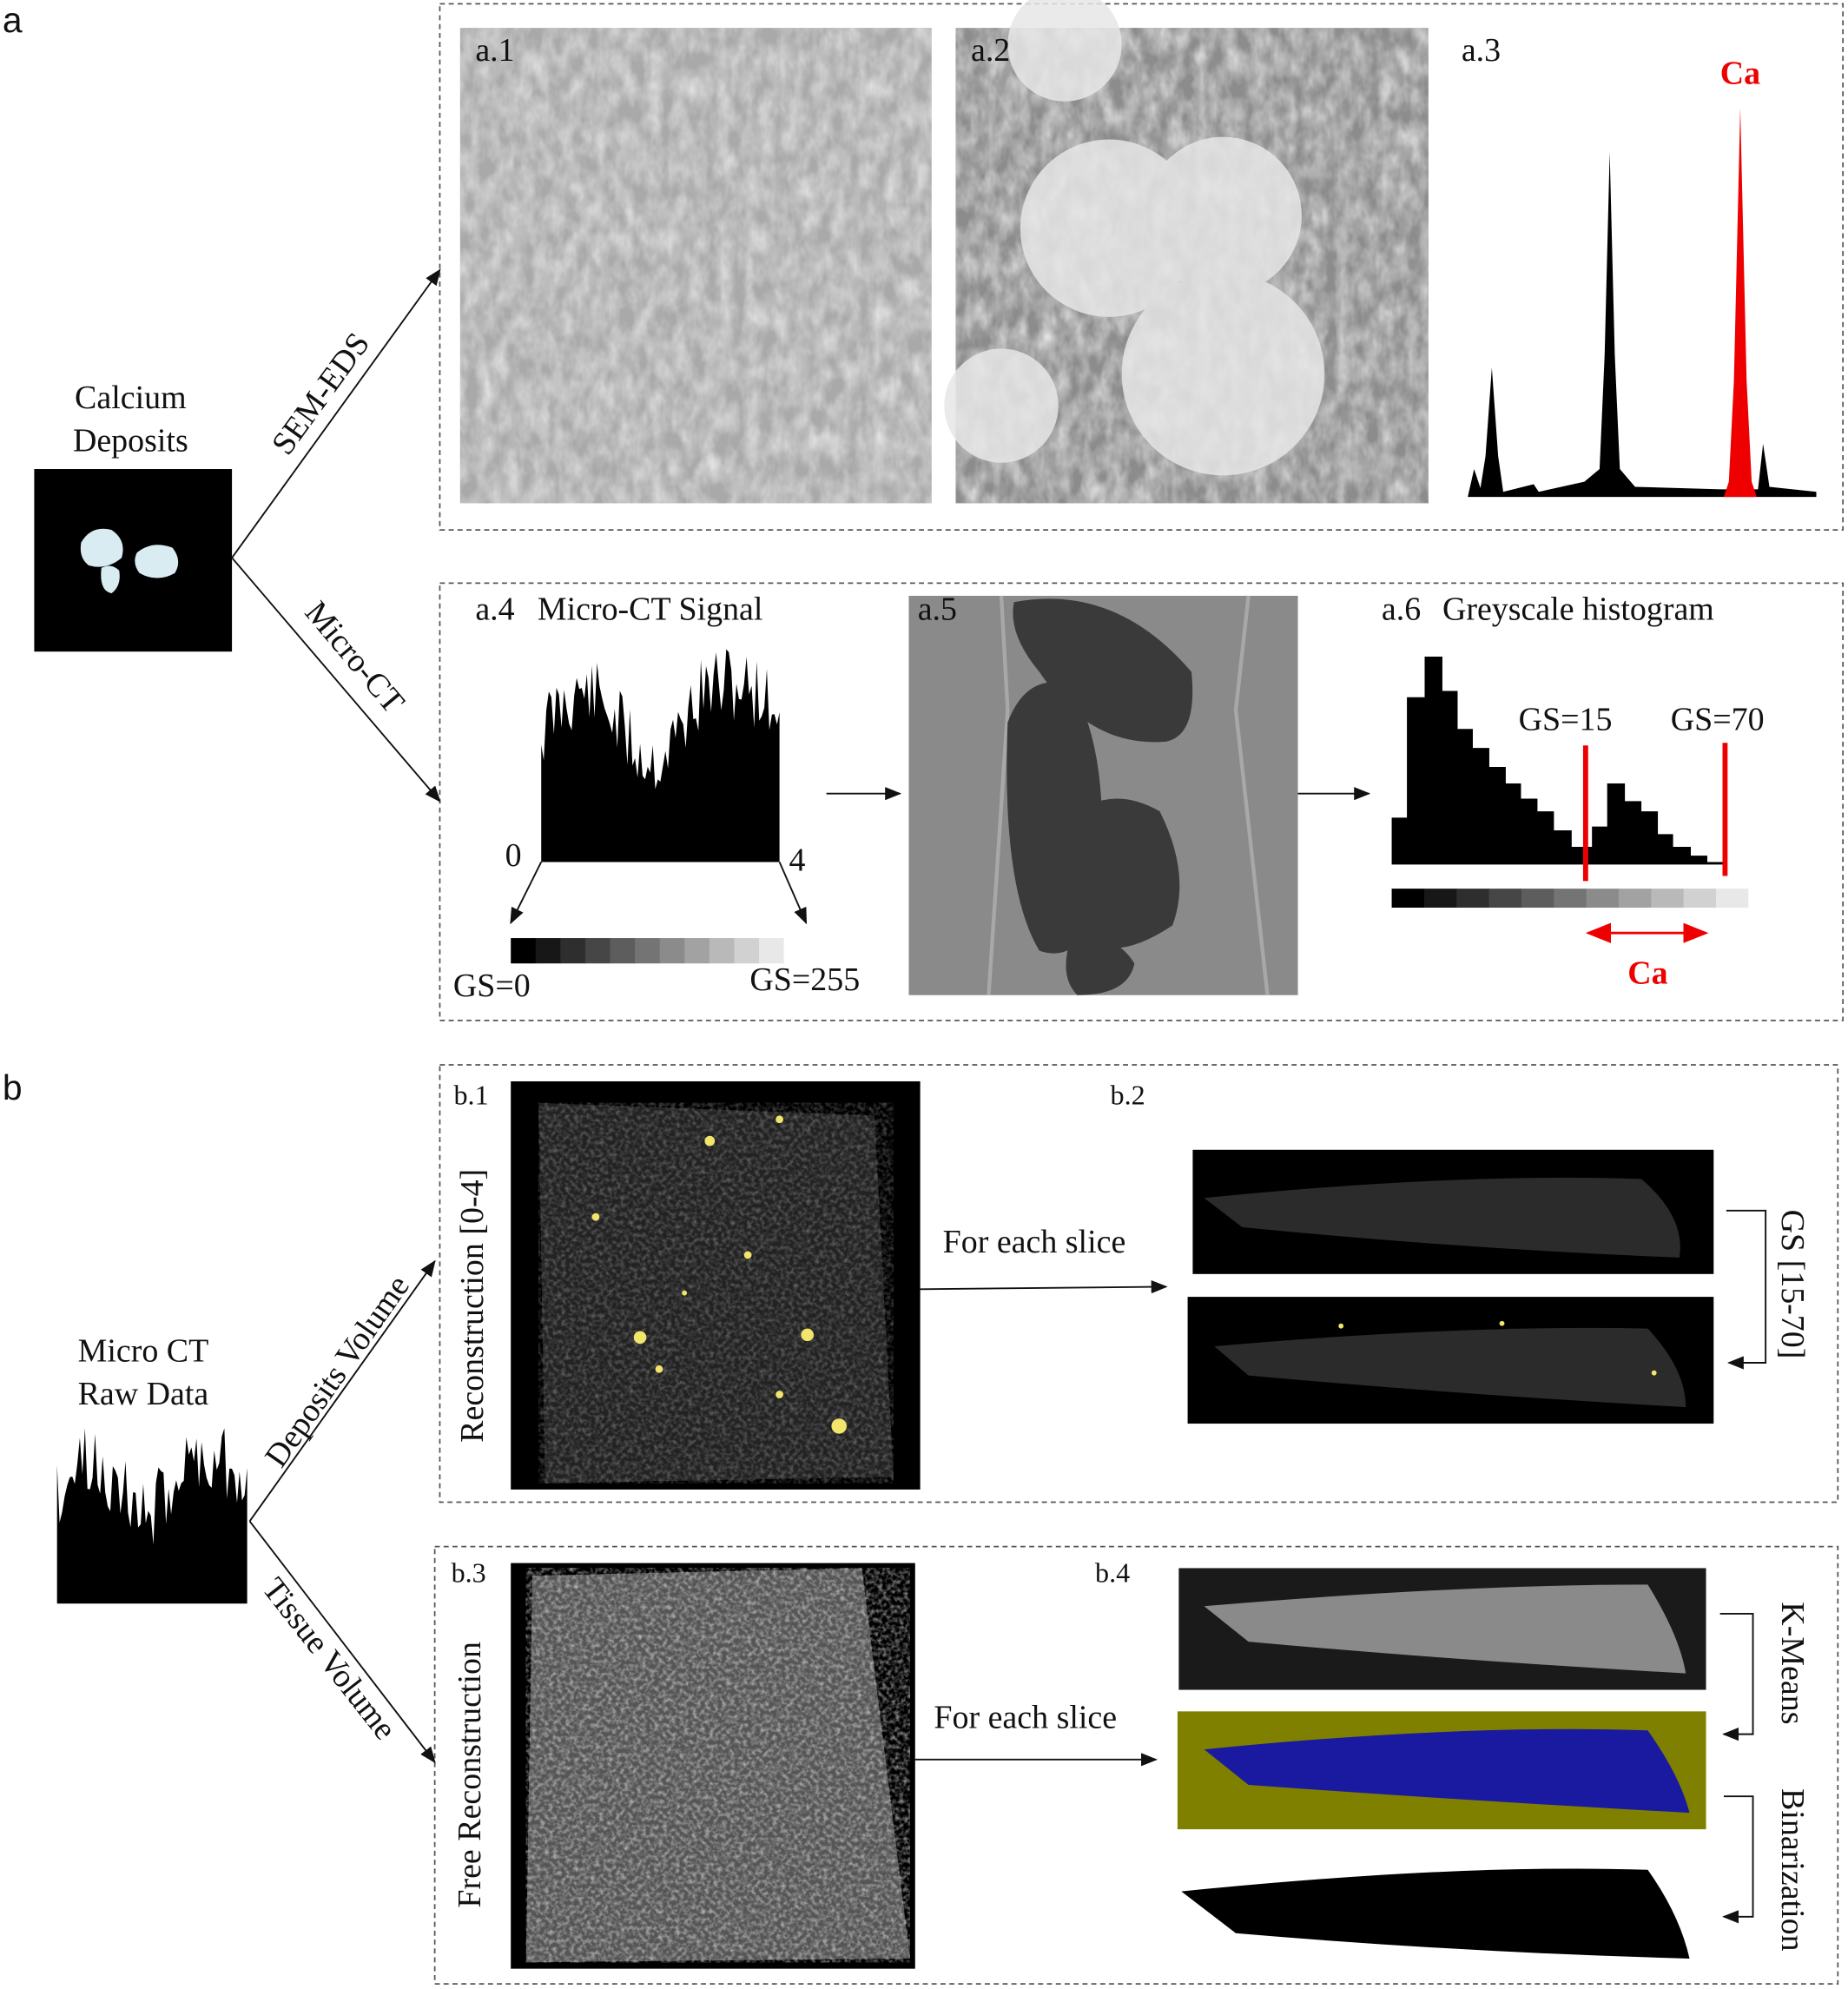 The image size is (1848, 1989). What do you see at coordinates (1100, 796) in the screenshot?
I see `deposit-shadows` at bounding box center [1100, 796].